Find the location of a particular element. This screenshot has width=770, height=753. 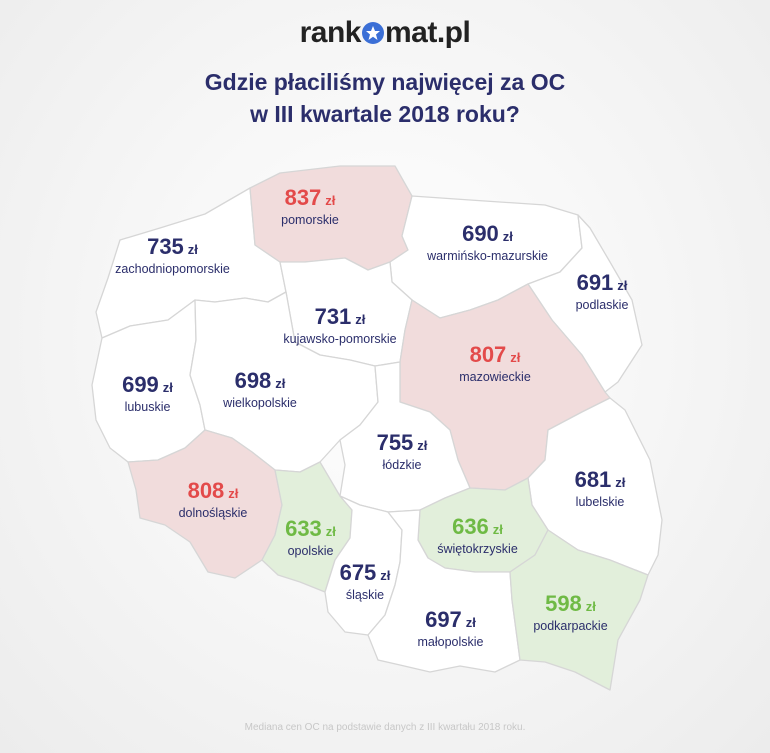

label-slaskie: 675 zł śląskie is located at coordinates (365, 581).